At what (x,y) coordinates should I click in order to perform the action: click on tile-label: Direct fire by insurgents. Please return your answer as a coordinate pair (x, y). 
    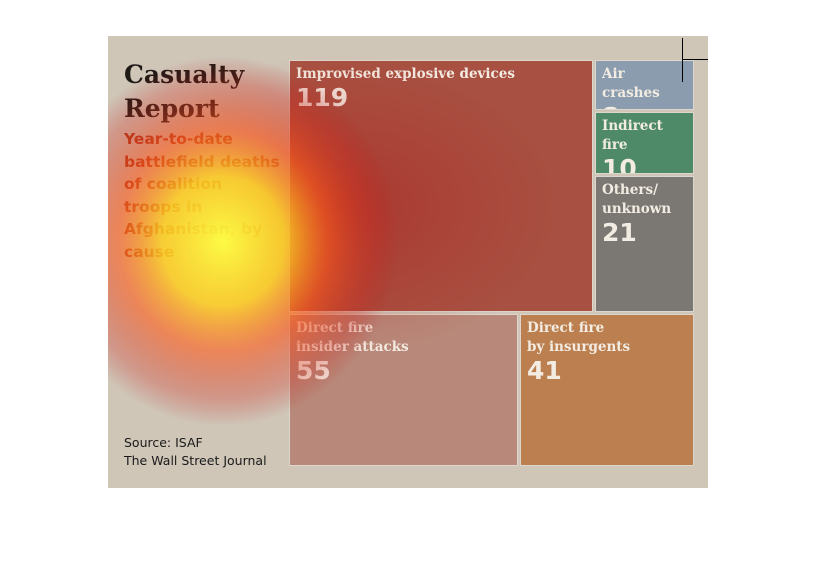
    Looking at the image, I should click on (579, 337).